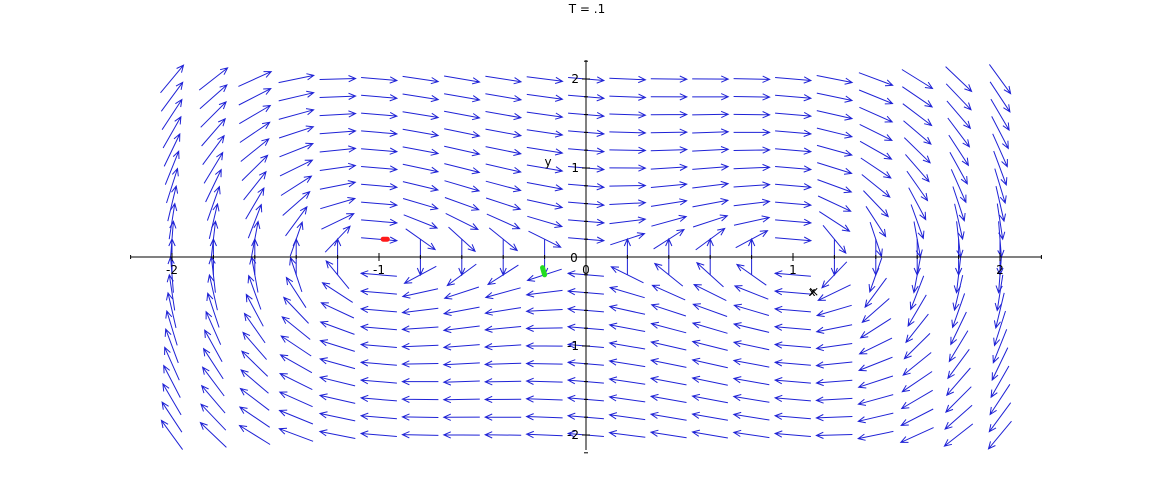  I want to click on origin-label: 0, so click(574, 258).